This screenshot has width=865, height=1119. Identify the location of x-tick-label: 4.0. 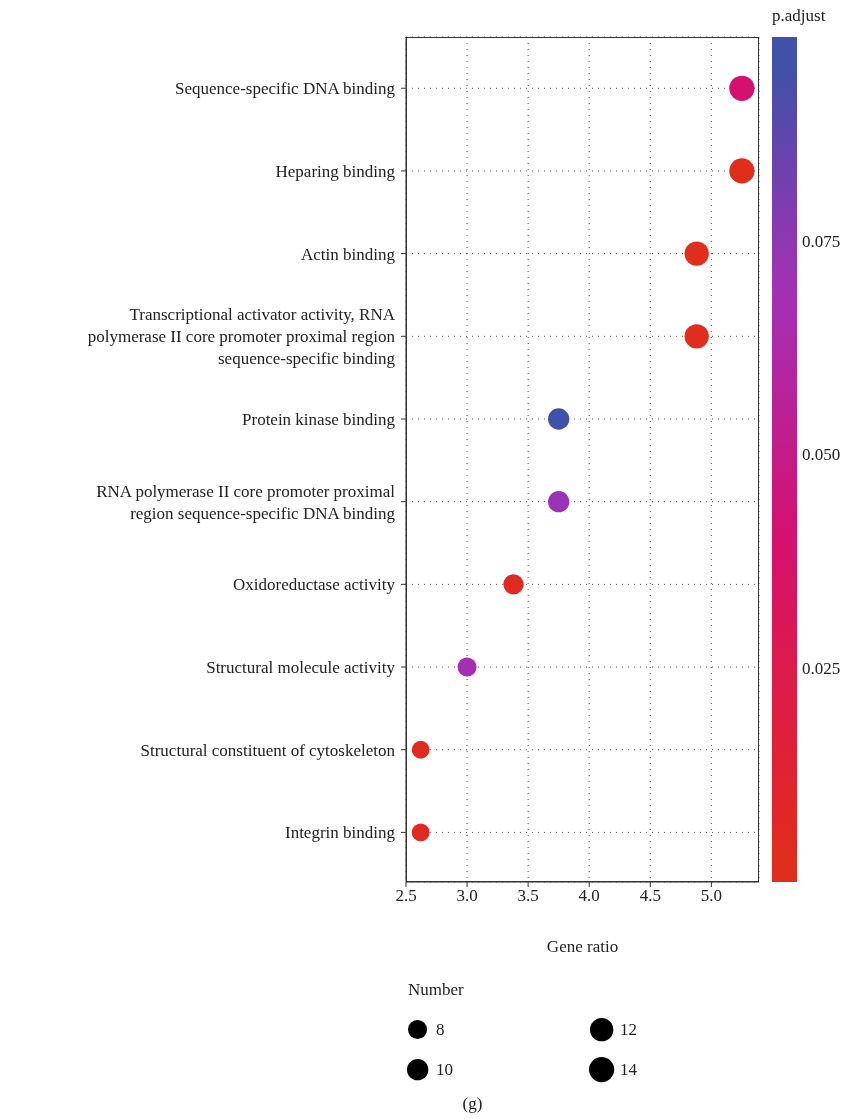
(589, 896).